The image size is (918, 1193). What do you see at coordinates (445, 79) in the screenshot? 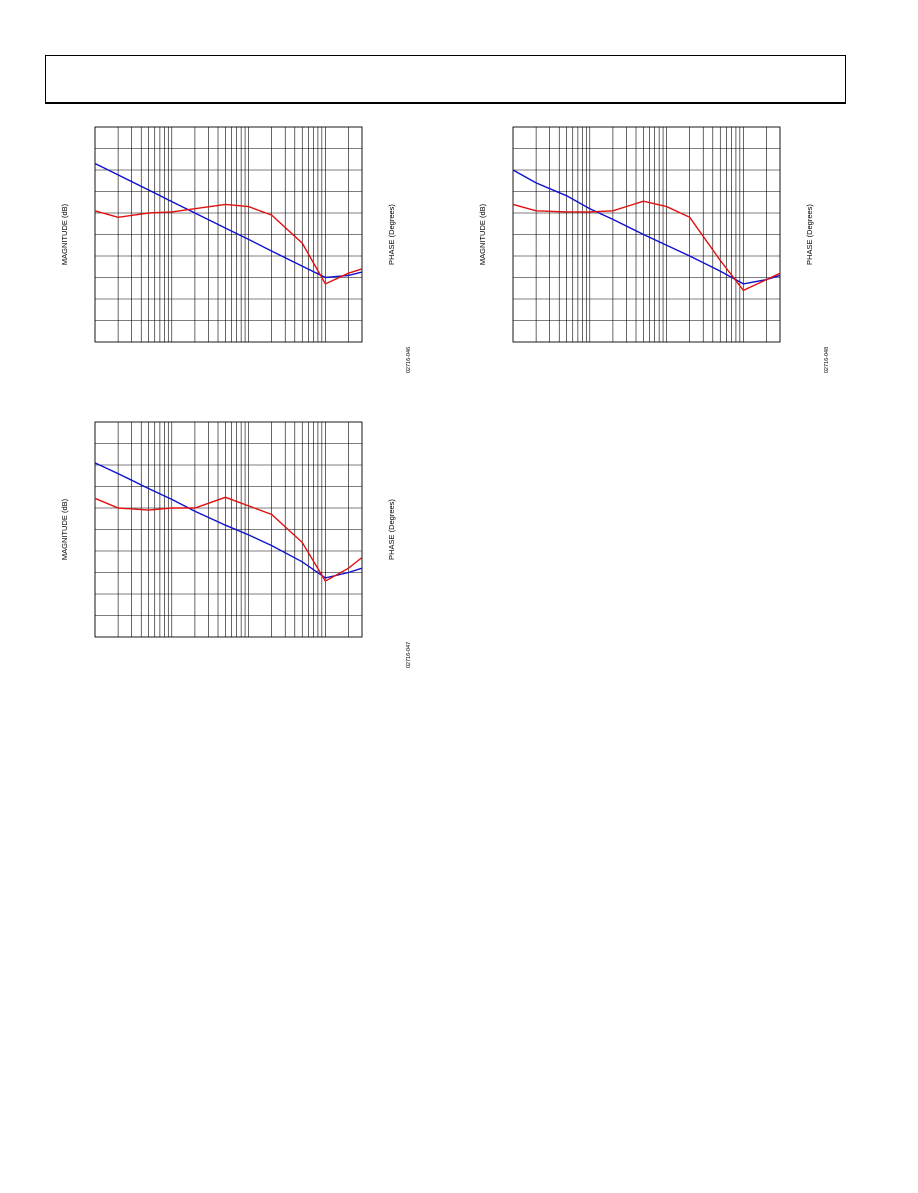
I see `header-box` at bounding box center [445, 79].